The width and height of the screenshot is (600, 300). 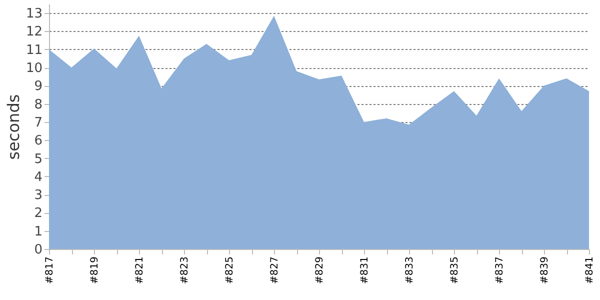 What do you see at coordinates (13, 127) in the screenshot?
I see `y-axis-title: seconds` at bounding box center [13, 127].